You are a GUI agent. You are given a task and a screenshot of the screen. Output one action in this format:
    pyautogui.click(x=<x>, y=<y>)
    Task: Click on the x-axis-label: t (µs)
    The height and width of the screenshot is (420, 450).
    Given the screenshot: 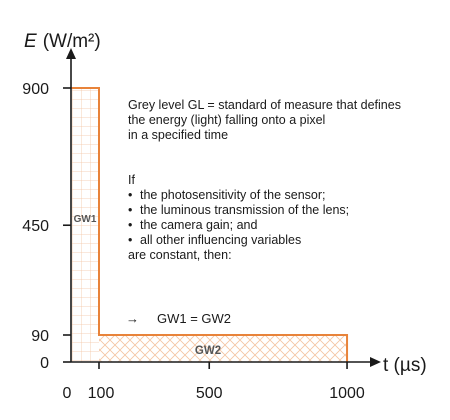 What is the action you would take?
    pyautogui.click(x=405, y=365)
    